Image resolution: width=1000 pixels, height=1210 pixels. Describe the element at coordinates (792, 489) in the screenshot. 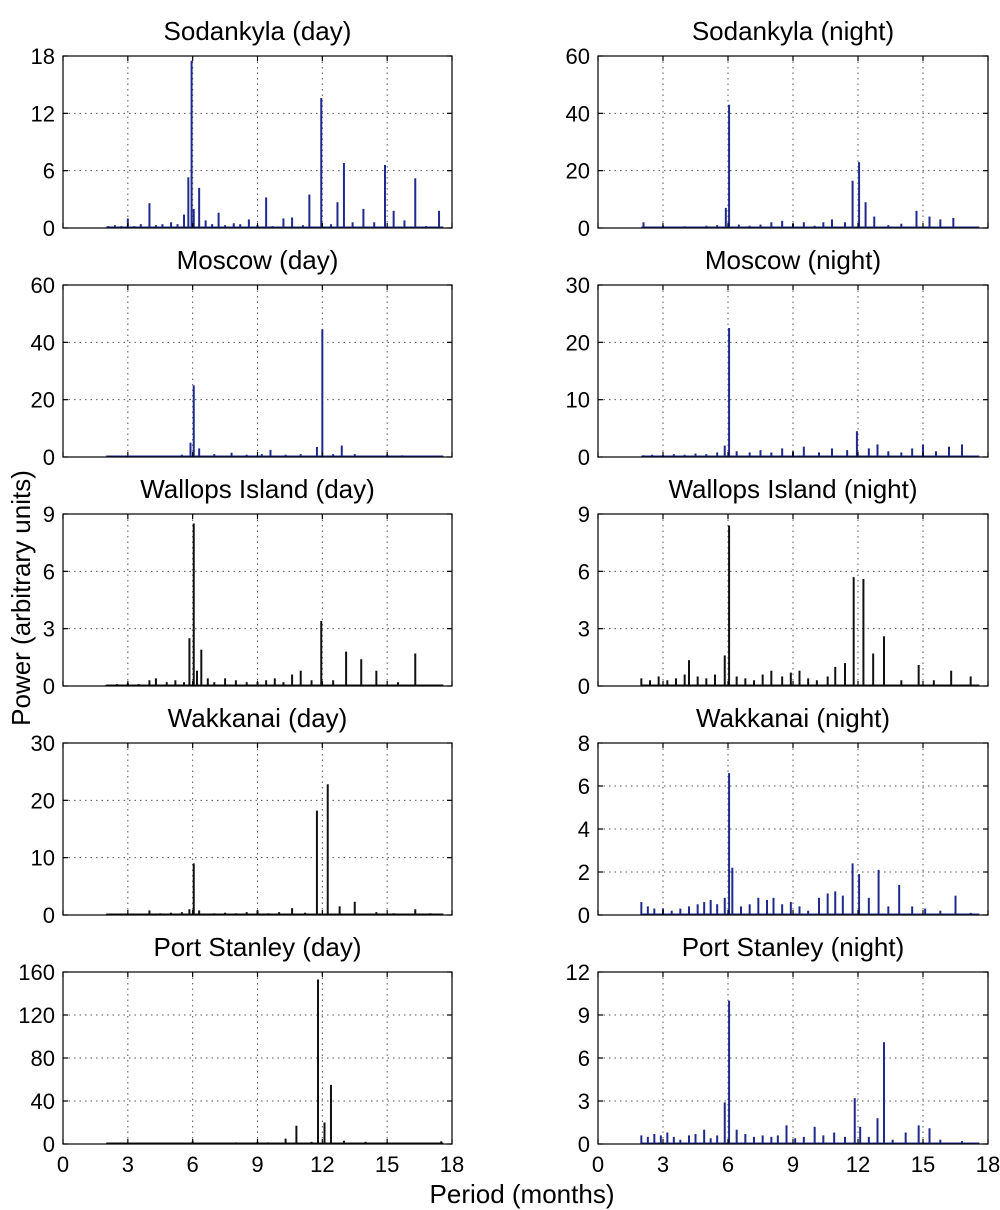

I see `subplot-title: Wallops Island (night)` at that location.